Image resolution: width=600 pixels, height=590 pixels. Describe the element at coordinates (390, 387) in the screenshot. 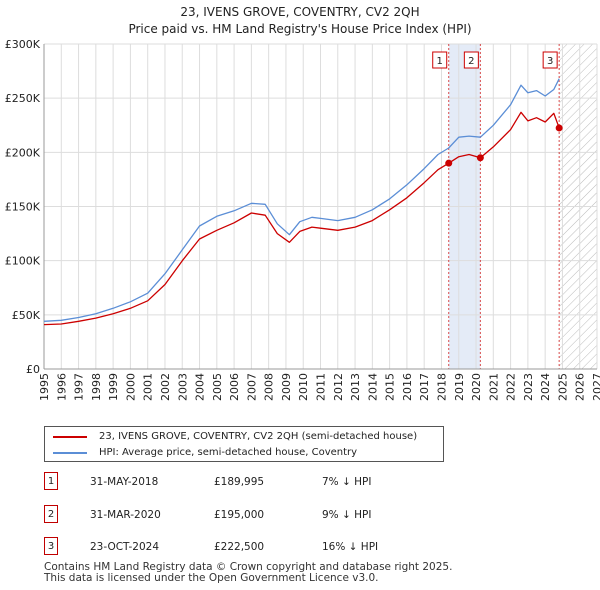

I see `x-tick-label: 2015` at that location.